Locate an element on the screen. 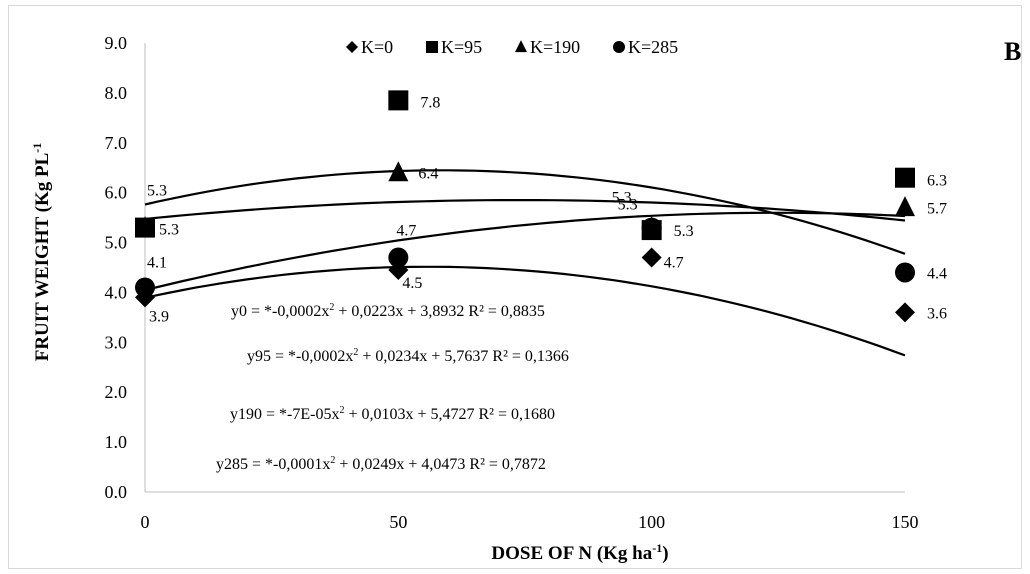  data-label: 5.7 is located at coordinates (937, 209).